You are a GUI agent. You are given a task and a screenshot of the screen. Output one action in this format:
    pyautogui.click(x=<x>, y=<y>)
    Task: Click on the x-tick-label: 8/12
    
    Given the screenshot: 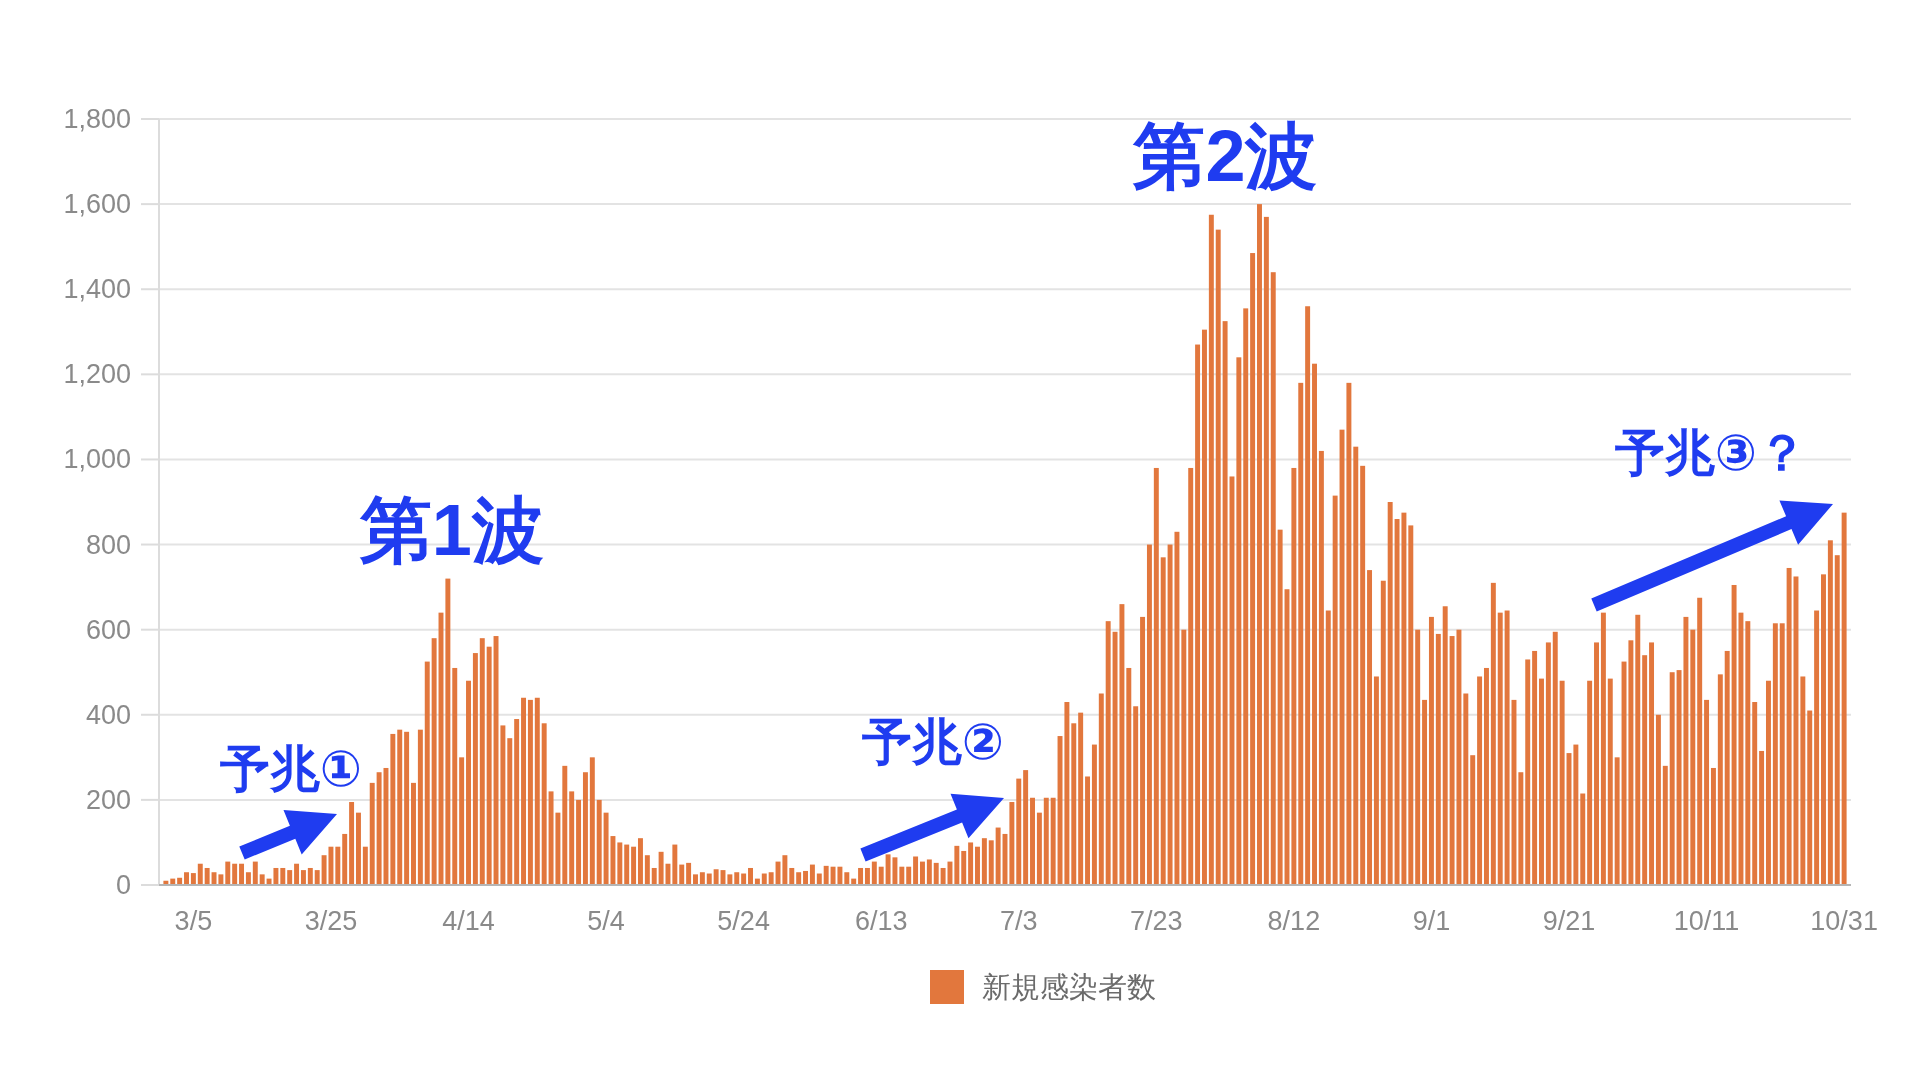 What is the action you would take?
    pyautogui.click(x=1294, y=921)
    